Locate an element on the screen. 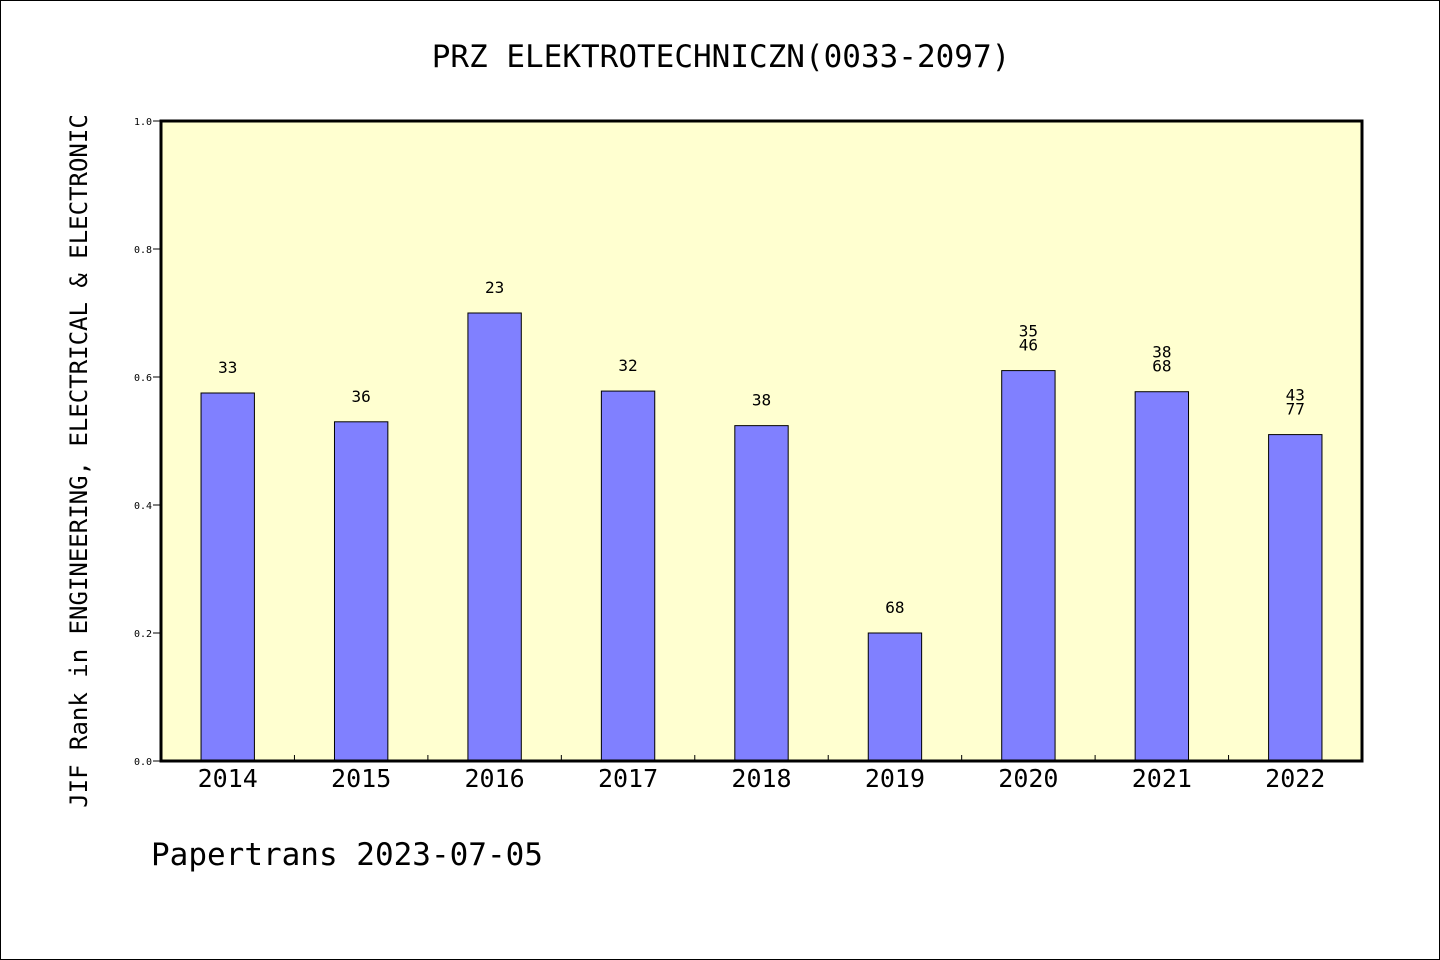 The width and height of the screenshot is (1440, 960). bar-data-label: 77 is located at coordinates (1295, 409).